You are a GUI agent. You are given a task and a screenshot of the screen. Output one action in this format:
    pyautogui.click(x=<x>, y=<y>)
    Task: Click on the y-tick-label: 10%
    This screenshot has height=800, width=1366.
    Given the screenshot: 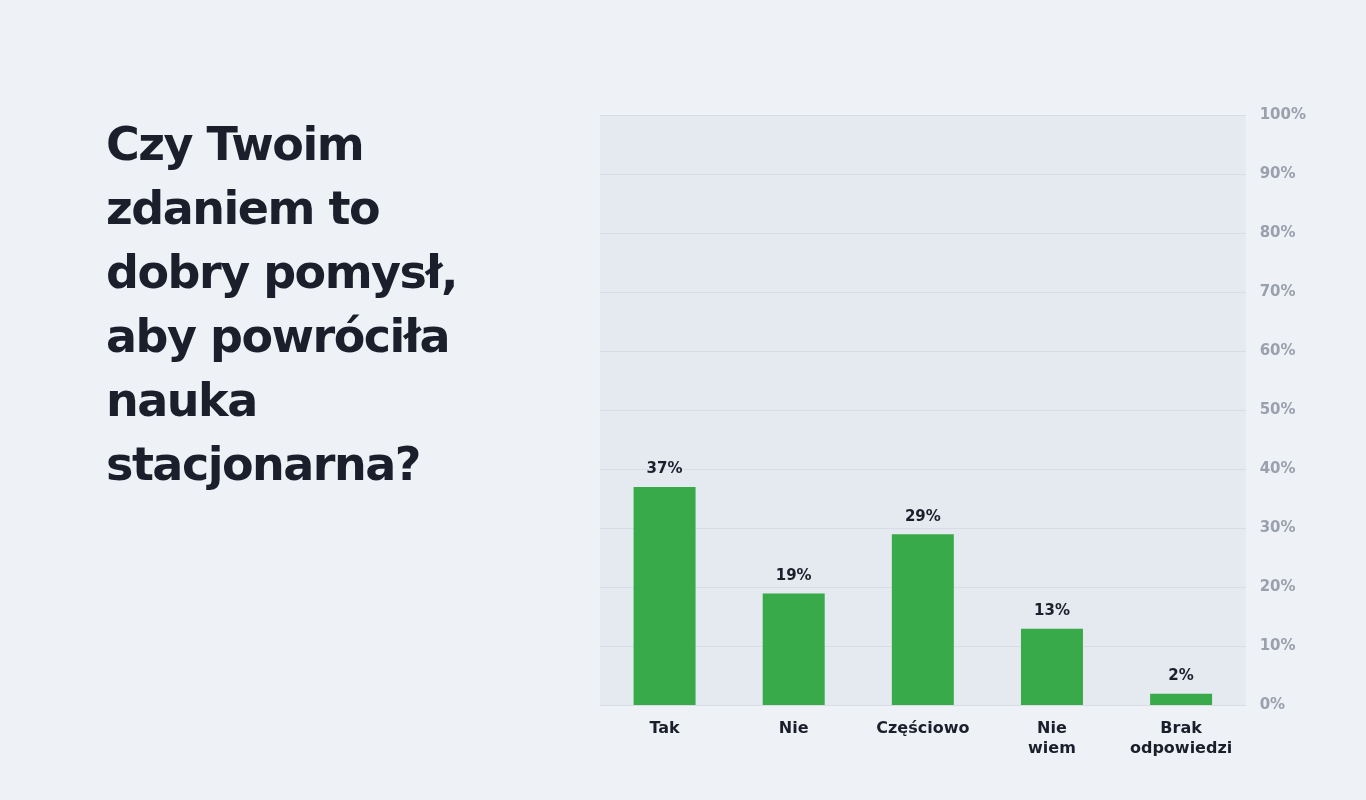 What is the action you would take?
    pyautogui.click(x=1277, y=645)
    